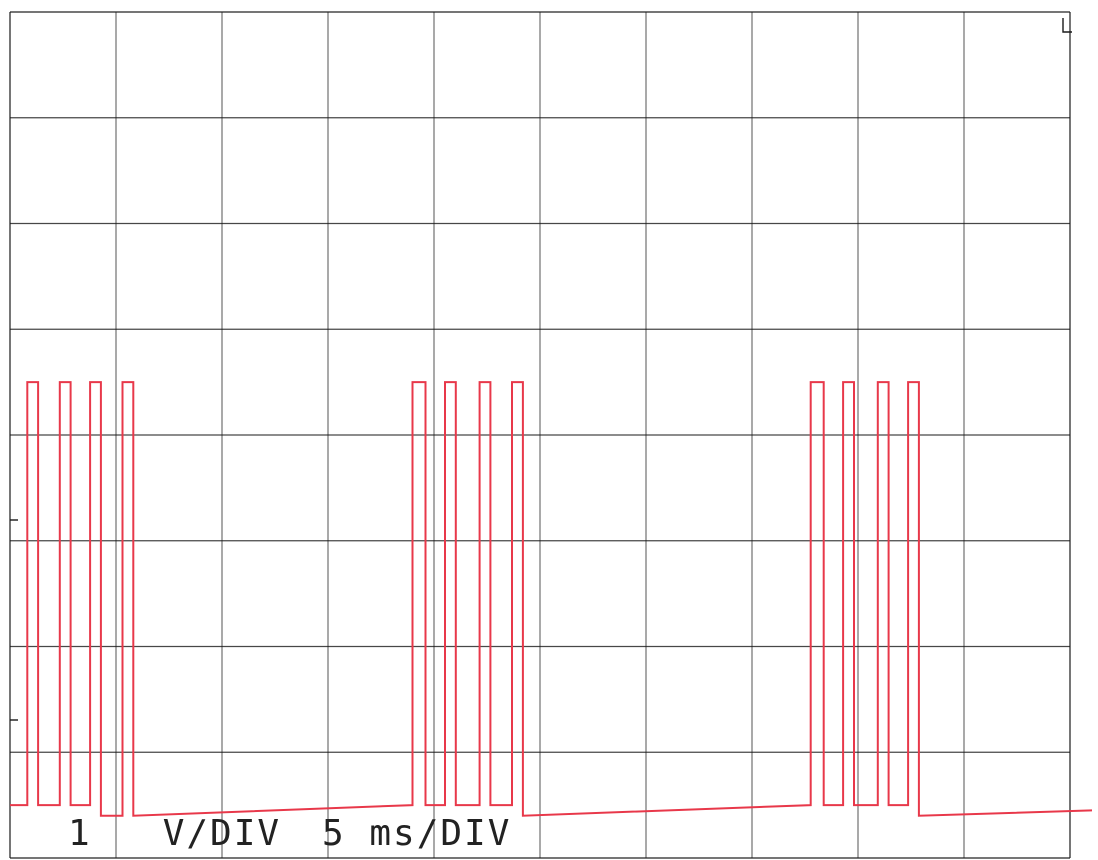 The image size is (1098, 860). What do you see at coordinates (174, 833) in the screenshot?
I see `voltage-scale-label: 1 V/DIV` at bounding box center [174, 833].